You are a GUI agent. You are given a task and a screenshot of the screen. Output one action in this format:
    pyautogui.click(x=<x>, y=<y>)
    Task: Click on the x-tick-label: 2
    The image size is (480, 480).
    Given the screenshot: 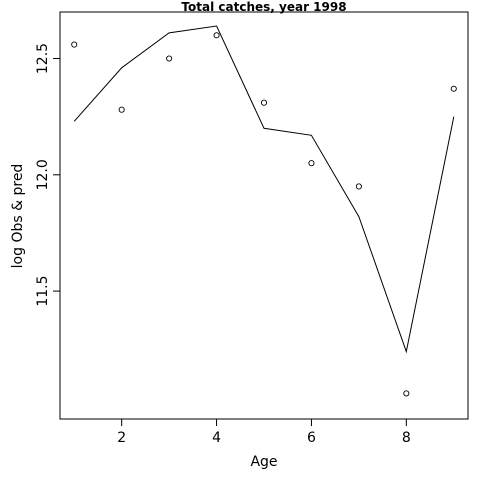 What is the action you would take?
    pyautogui.click(x=121, y=438)
    